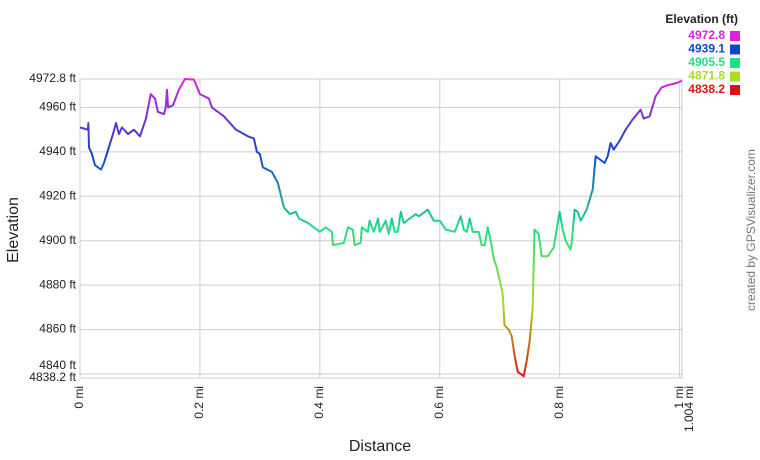 The width and height of the screenshot is (760, 460). What do you see at coordinates (679, 397) in the screenshot?
I see `x-tick-label: 1 mi` at bounding box center [679, 397].